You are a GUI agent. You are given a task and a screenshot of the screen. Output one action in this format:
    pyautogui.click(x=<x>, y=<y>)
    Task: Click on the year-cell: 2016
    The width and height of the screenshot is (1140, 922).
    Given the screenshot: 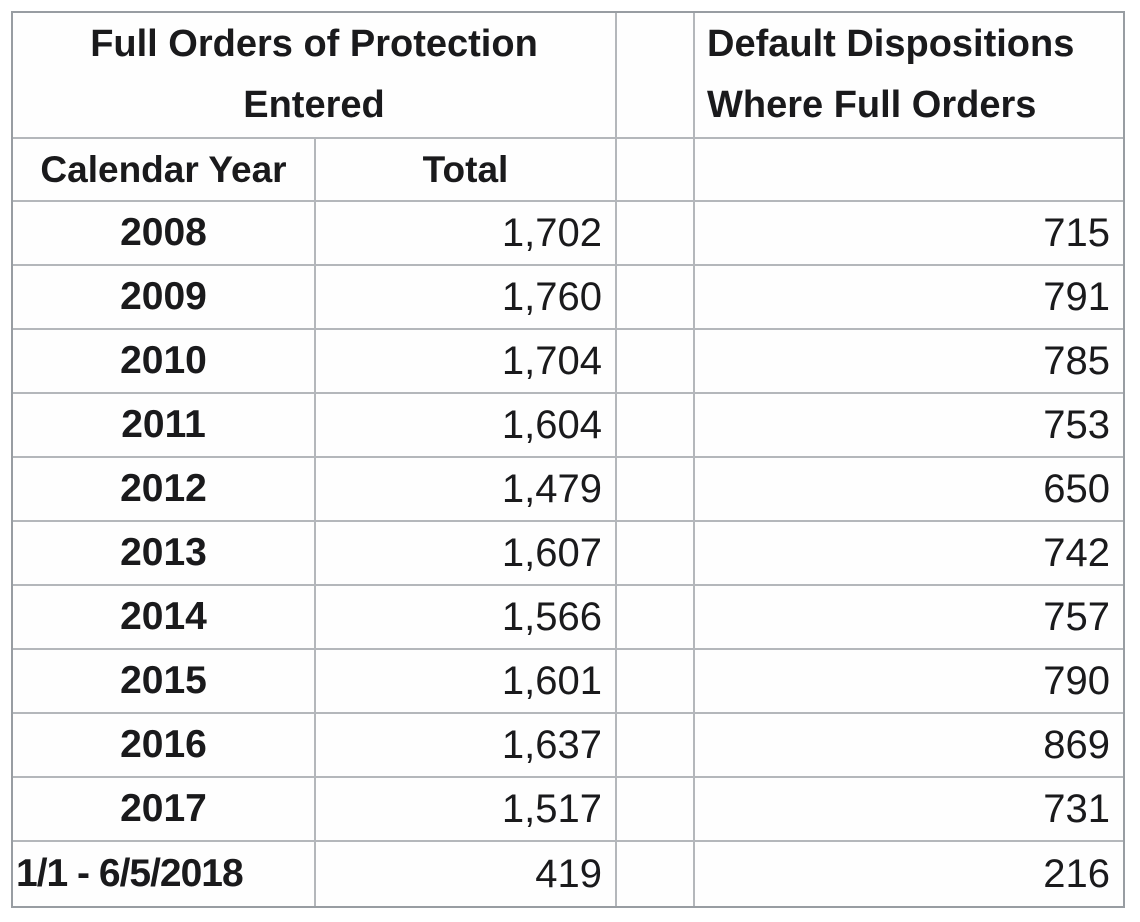 What is the action you would take?
    pyautogui.click(x=164, y=746)
    